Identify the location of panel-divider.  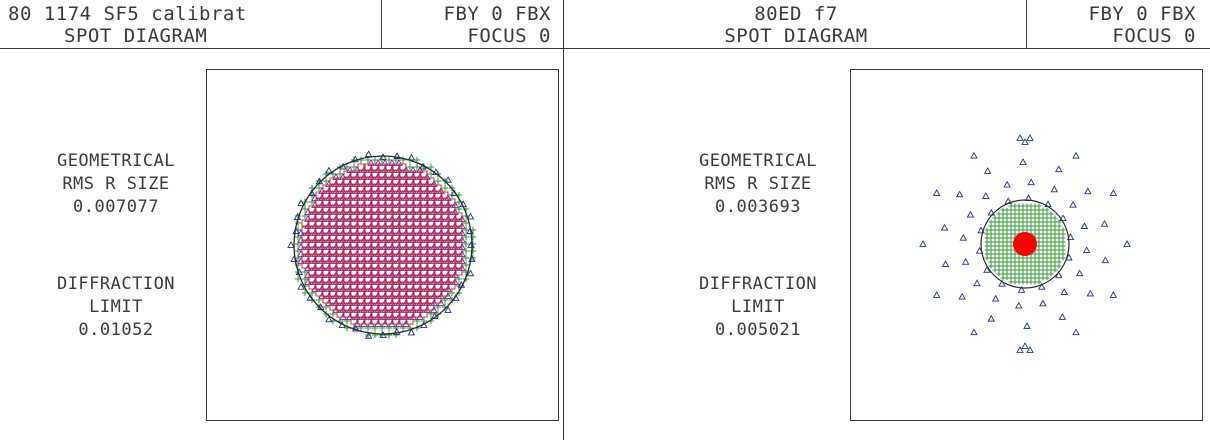
(563, 220).